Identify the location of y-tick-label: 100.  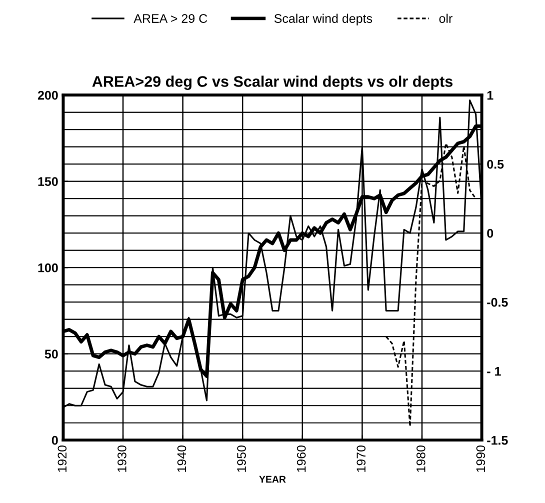
(48, 267).